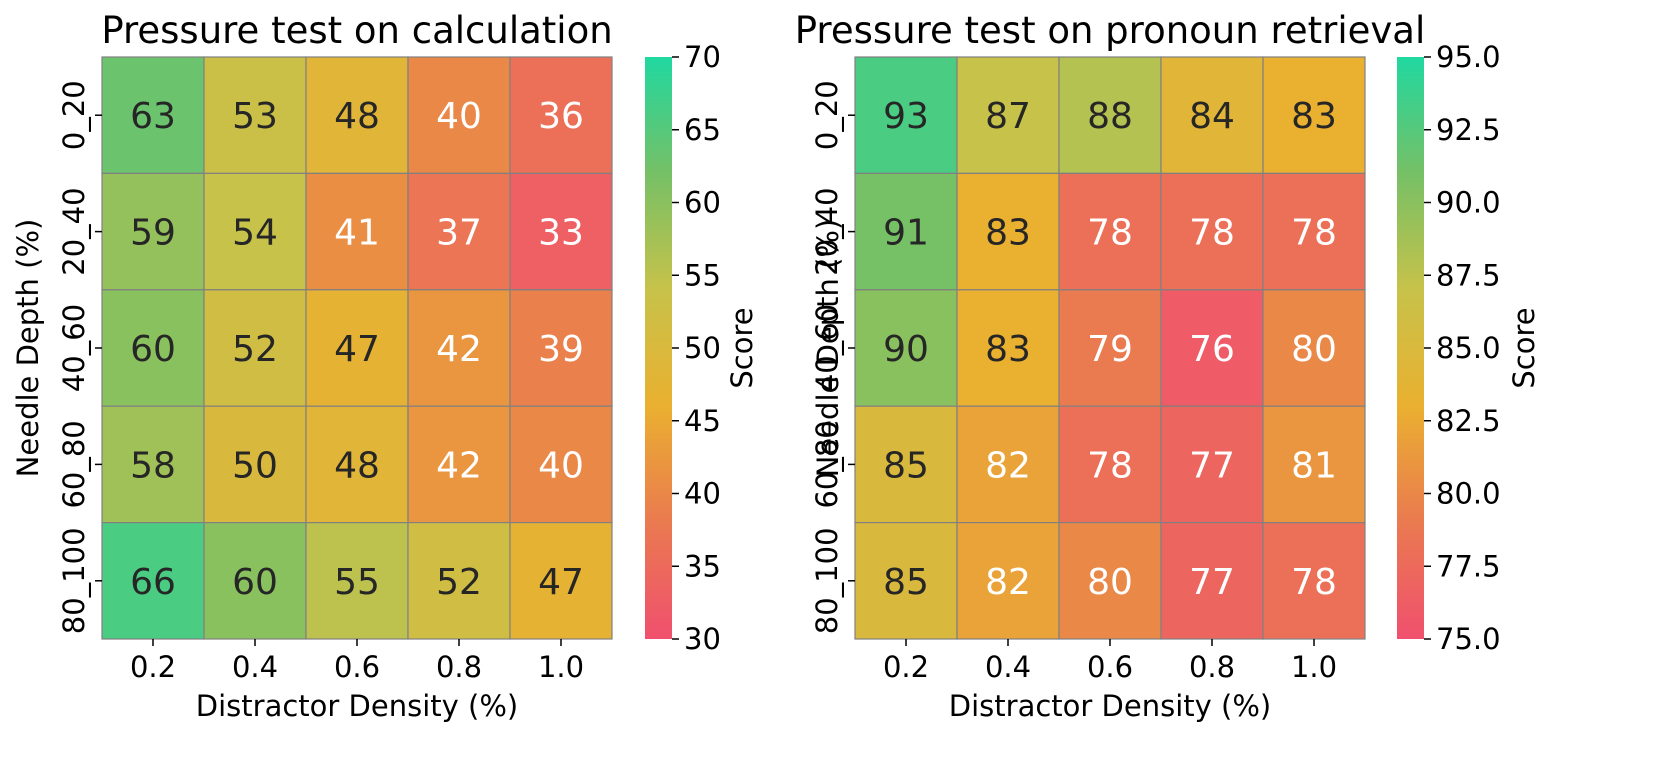 The image size is (1660, 780). I want to click on colorbar-tick-label: 92.5, so click(1468, 130).